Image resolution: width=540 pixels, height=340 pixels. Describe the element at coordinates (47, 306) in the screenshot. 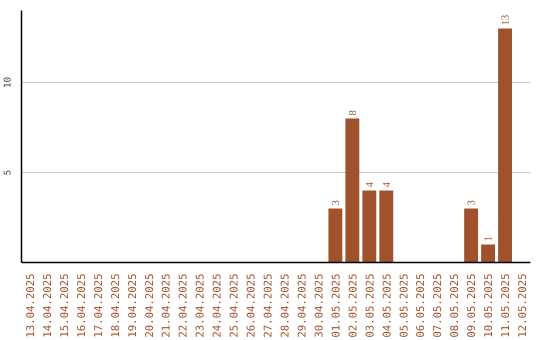

I see `x-tick-label: 14.04.2025` at that location.